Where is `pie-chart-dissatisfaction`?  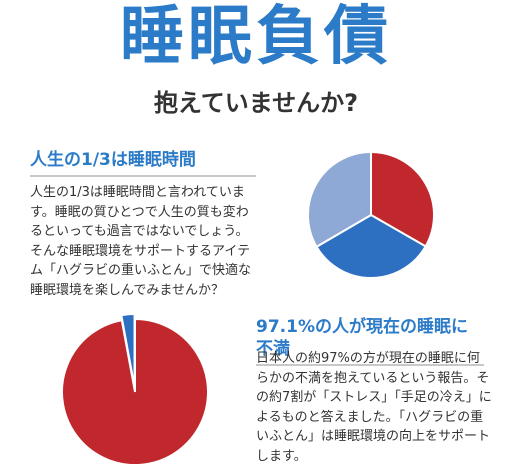 pie-chart-dissatisfaction is located at coordinates (135, 389).